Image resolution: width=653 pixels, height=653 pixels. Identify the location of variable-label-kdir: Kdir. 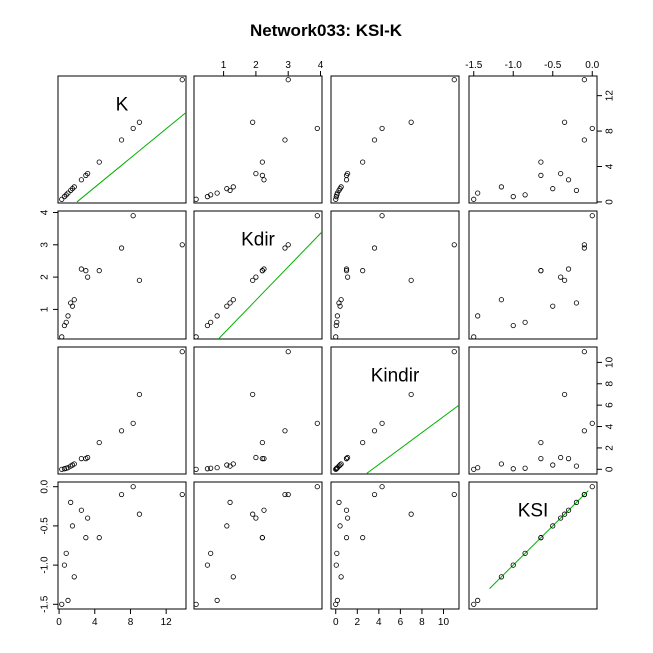
(258, 240).